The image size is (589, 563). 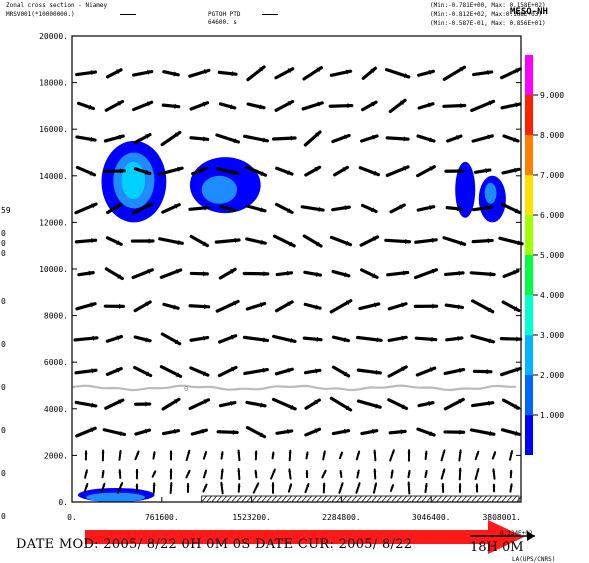 I want to click on x-tick-label: 3046400., so click(x=431, y=517).